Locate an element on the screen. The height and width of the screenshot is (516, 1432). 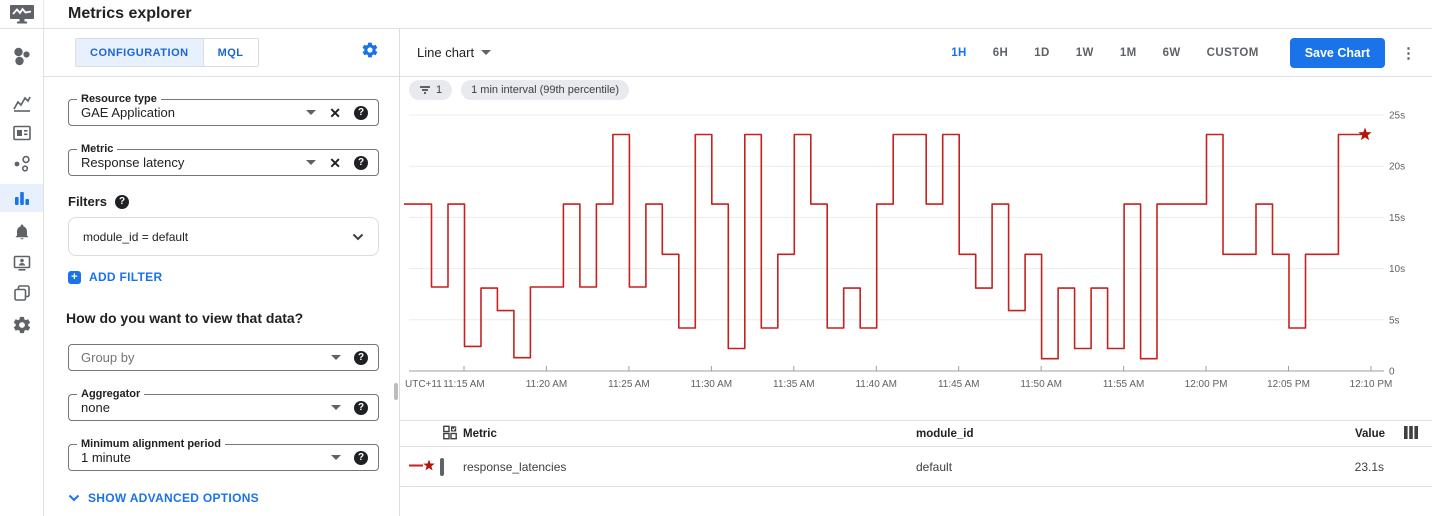
filter-count-chip: 1 is located at coordinates (431, 90).